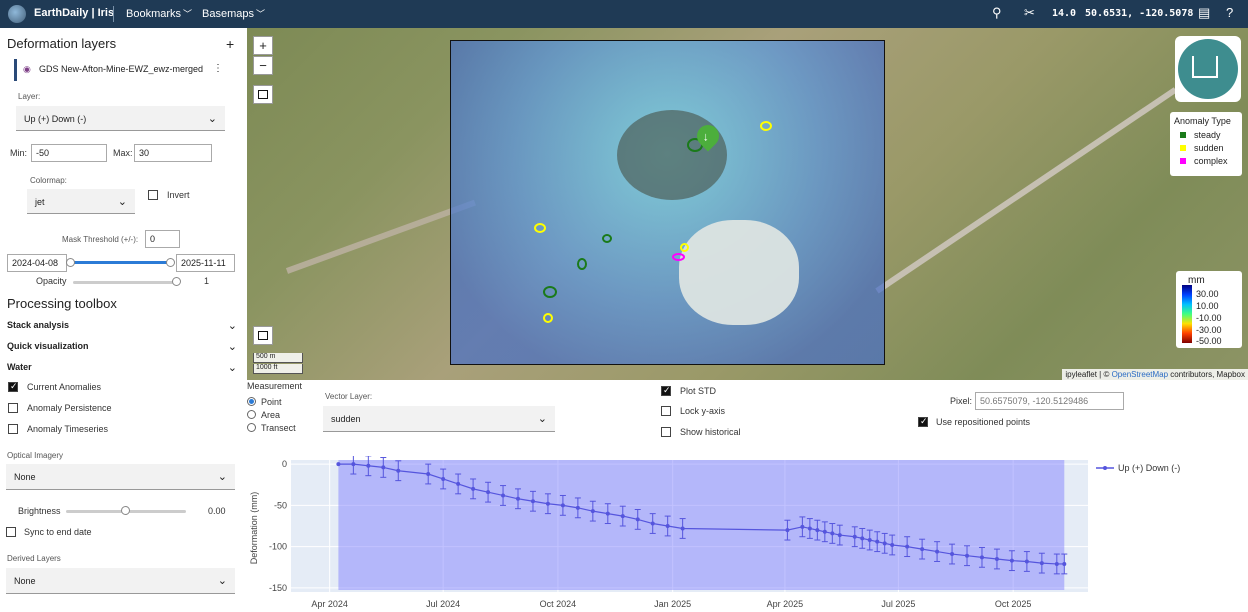  I want to click on osm-link: OpenStreetMap, so click(1140, 374).